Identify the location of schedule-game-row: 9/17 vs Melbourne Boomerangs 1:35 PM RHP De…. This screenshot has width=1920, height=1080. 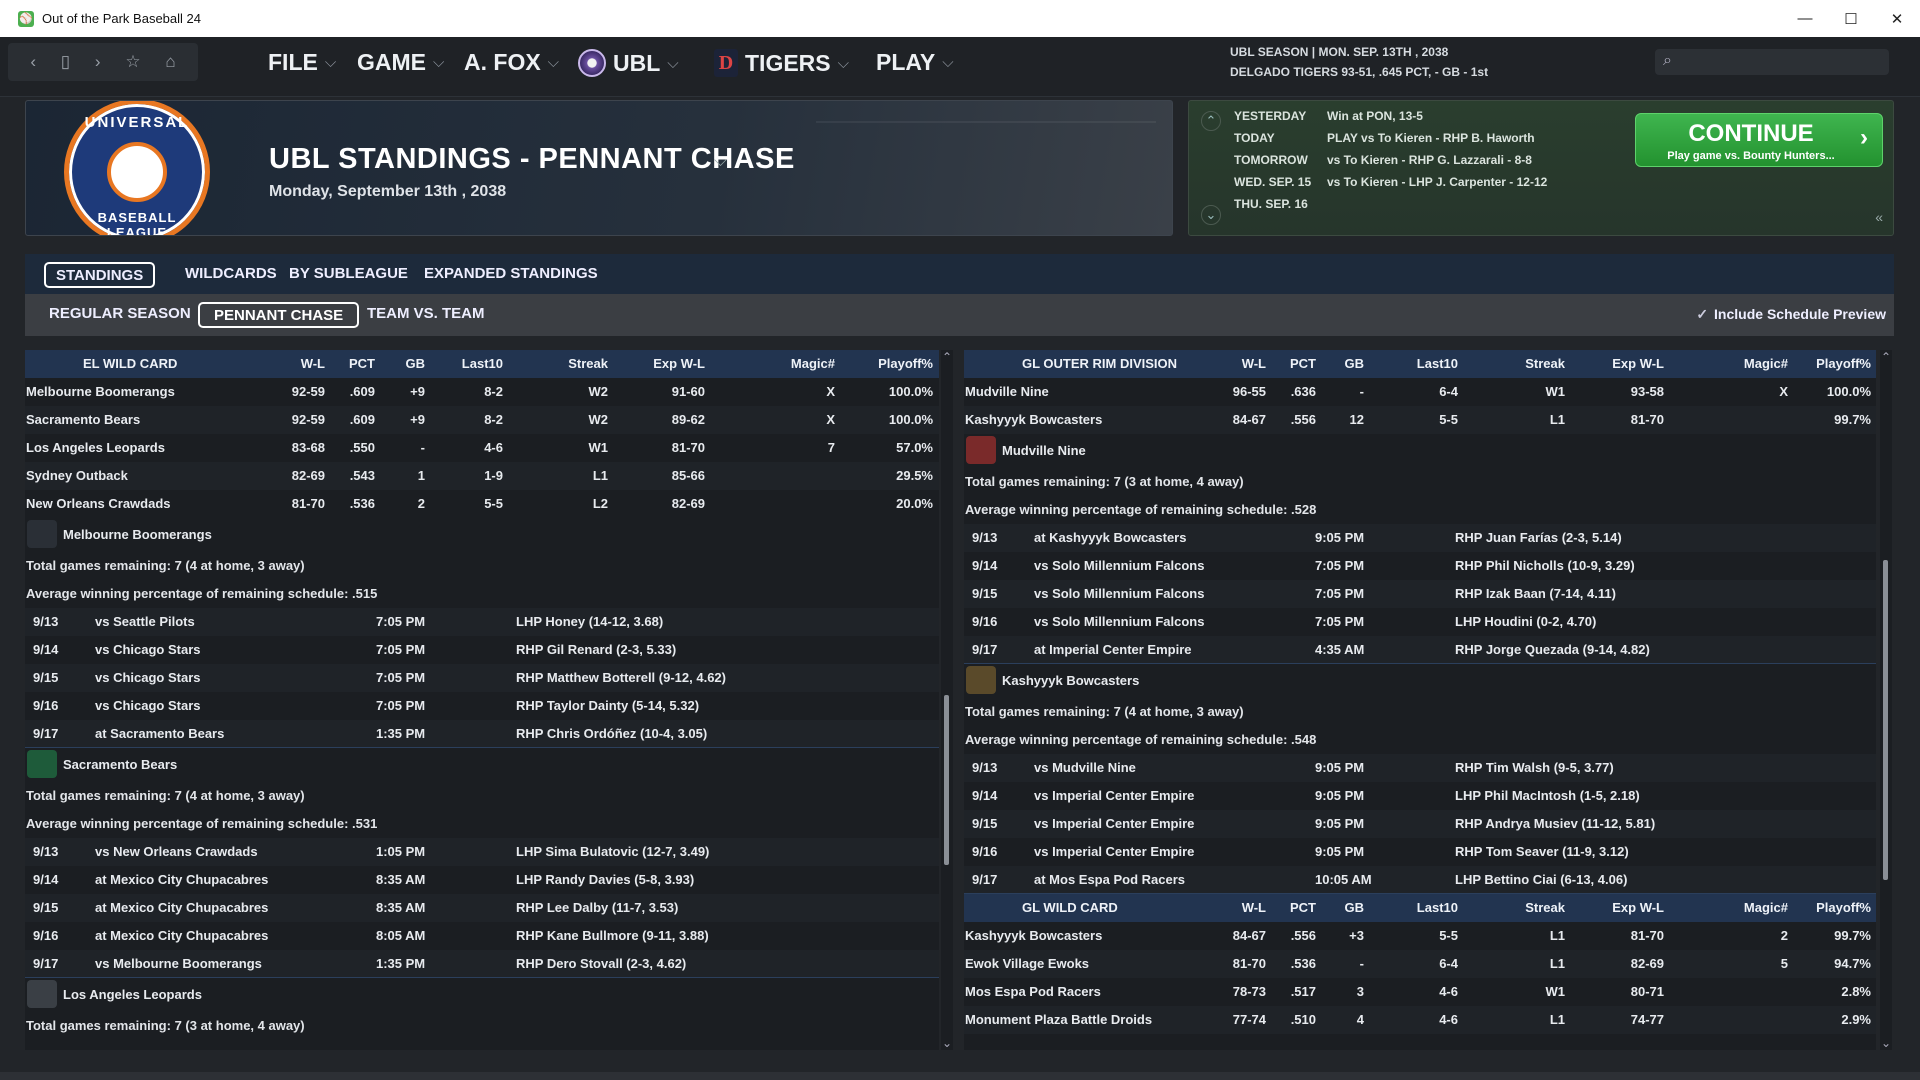
(482, 964).